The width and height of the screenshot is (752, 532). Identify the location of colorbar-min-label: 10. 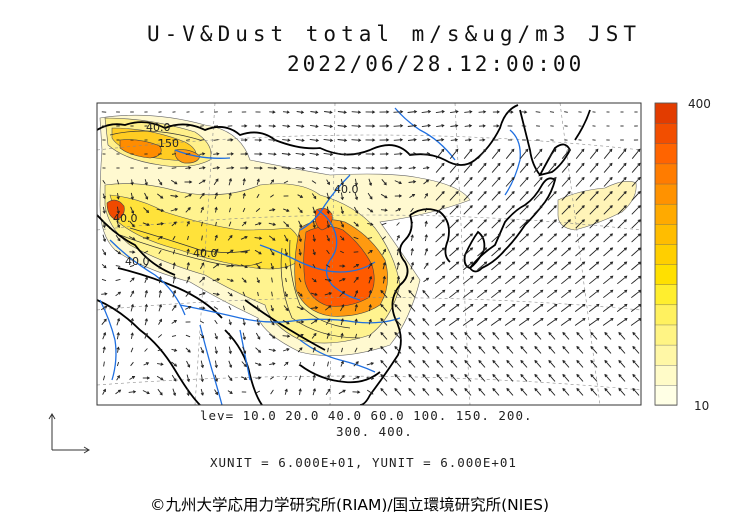
(702, 406).